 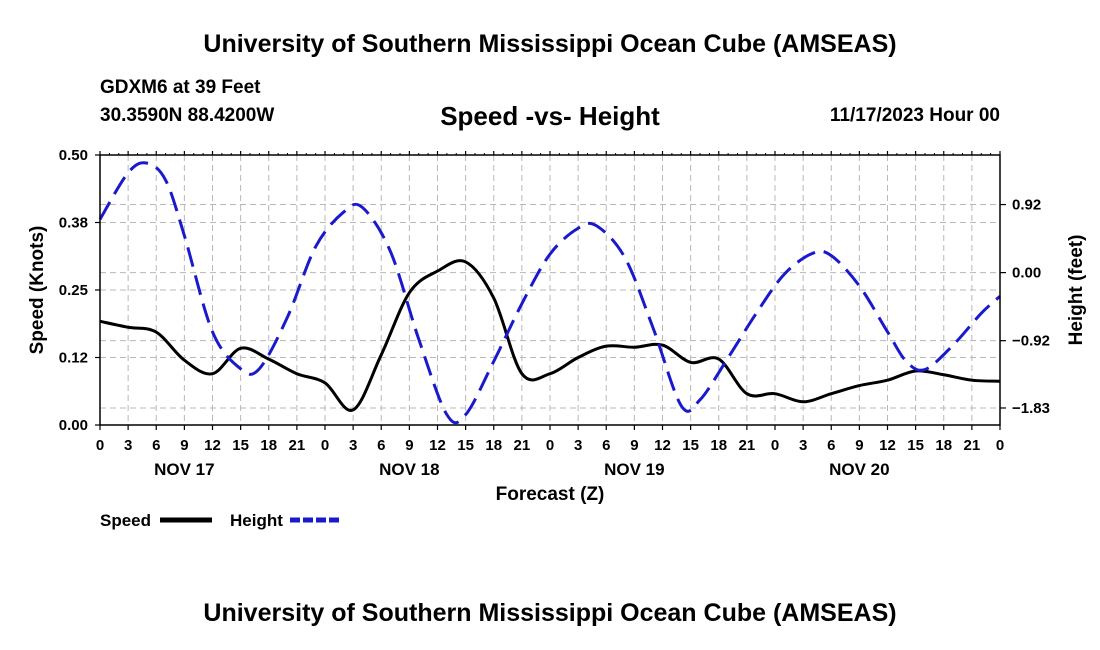 I want to click on y-right-tick-label: 0.92, so click(x=1026, y=205).